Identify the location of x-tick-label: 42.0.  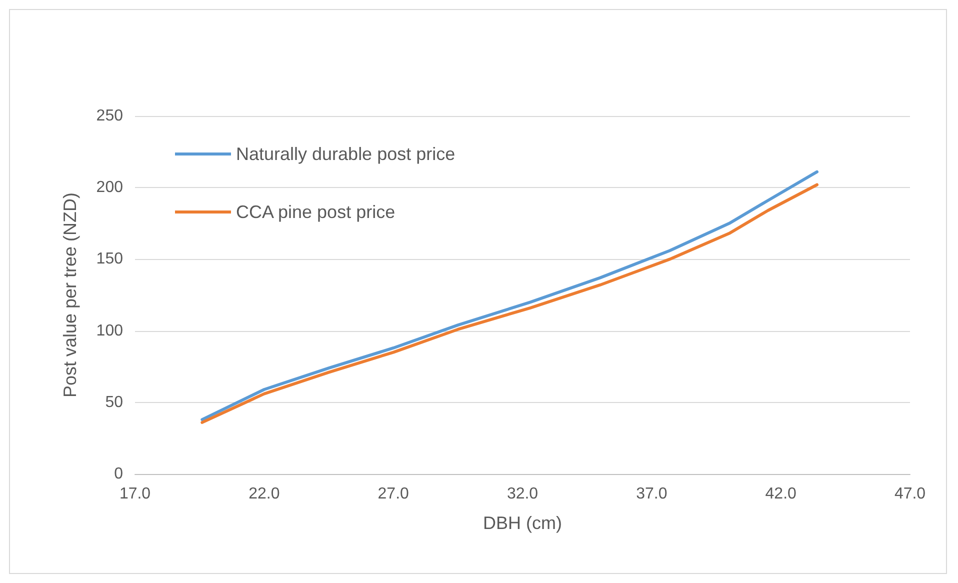
(781, 494).